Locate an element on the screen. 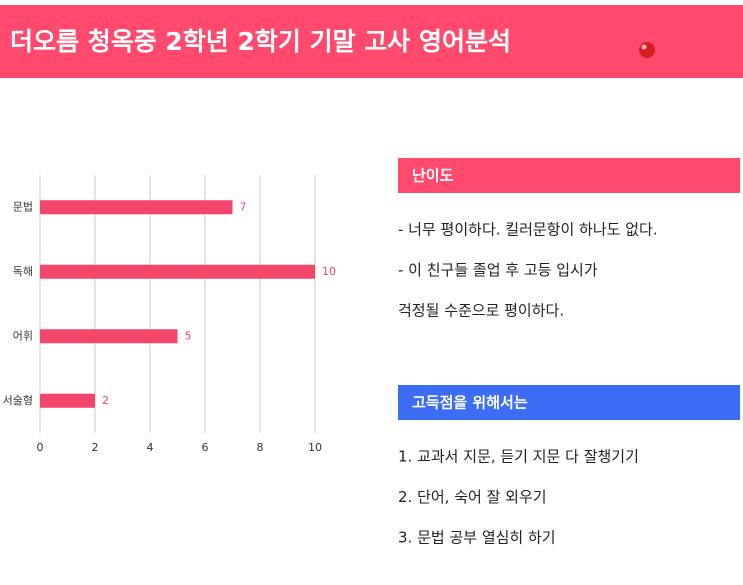 The width and height of the screenshot is (743, 585). header-title: 더오름 청옥중 2학년 2학기 기말 고사 영어분석 is located at coordinates (260, 41).